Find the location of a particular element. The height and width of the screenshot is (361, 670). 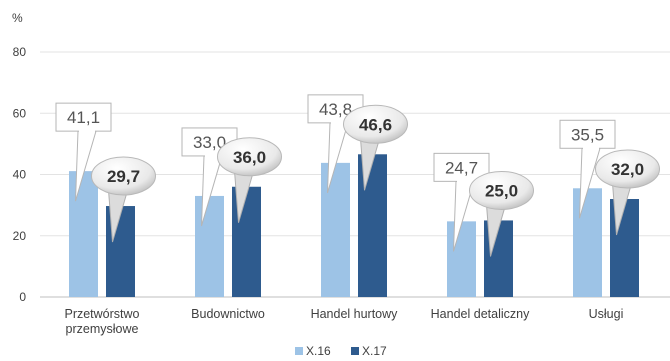

legend-label: X.17 is located at coordinates (374, 351).